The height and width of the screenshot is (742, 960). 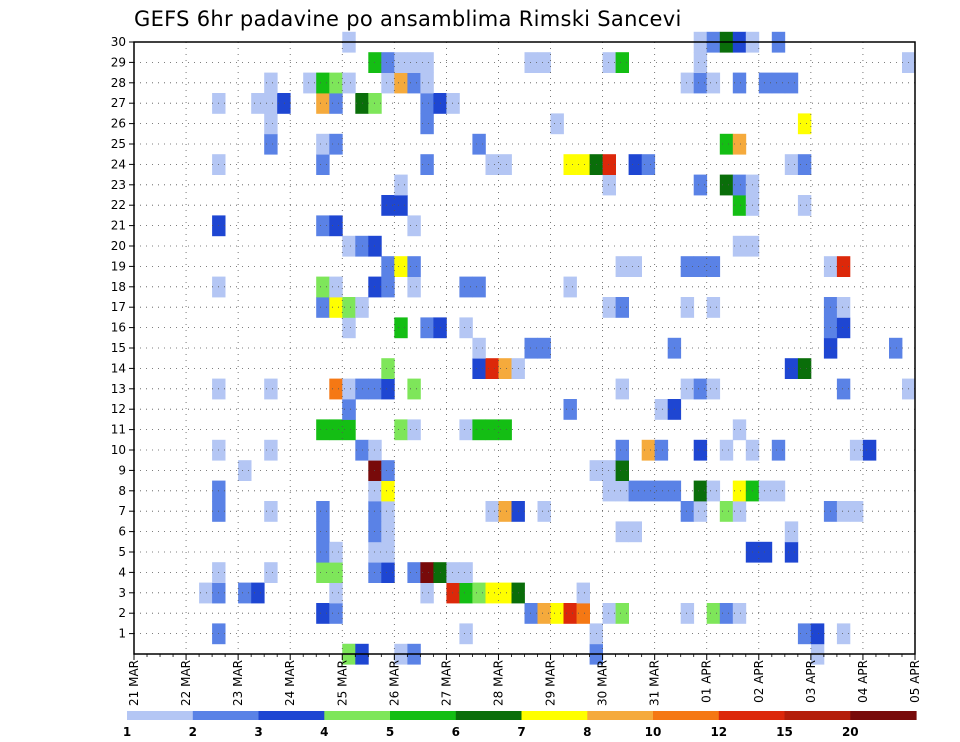 What do you see at coordinates (118, 266) in the screenshot?
I see `y-tick-label: 19` at bounding box center [118, 266].